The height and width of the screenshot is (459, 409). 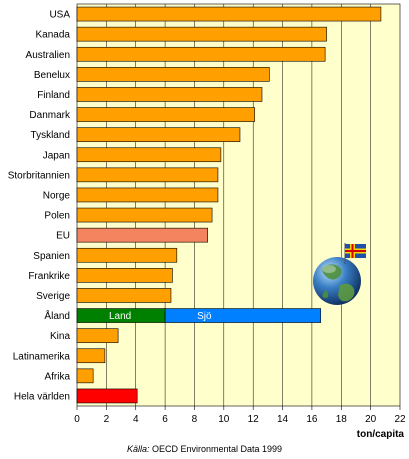 I want to click on category-label: Australien, so click(x=48, y=55).